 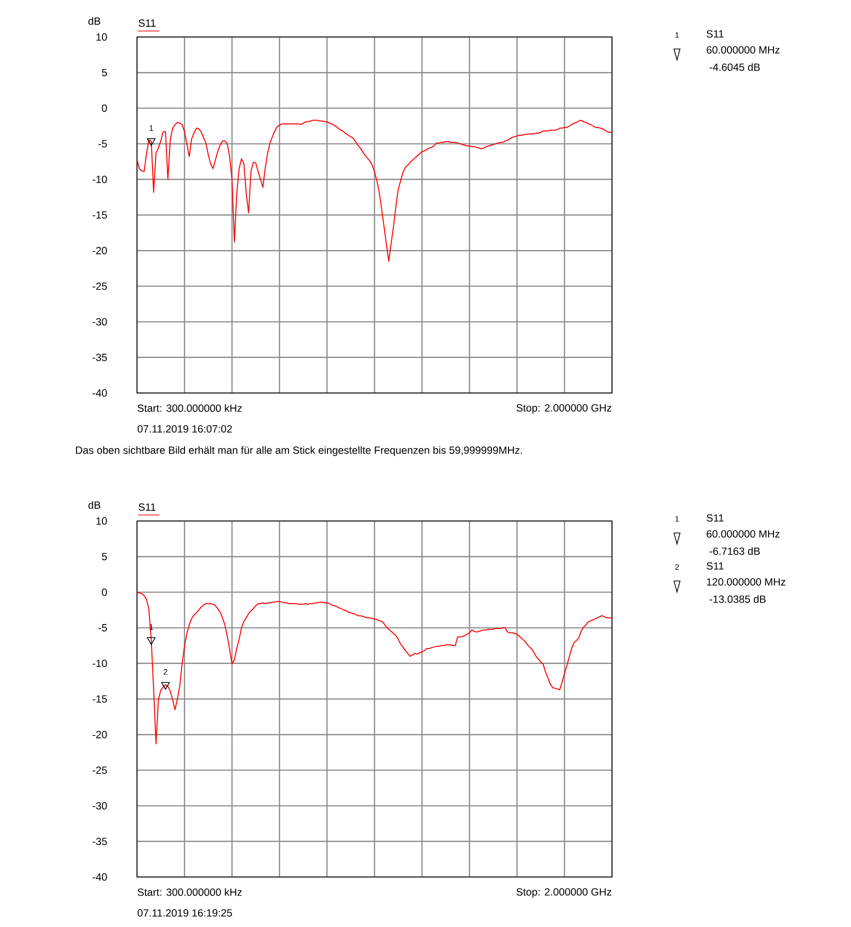 What do you see at coordinates (185, 429) in the screenshot?
I see `text: 07.11.2019 16:07:02` at bounding box center [185, 429].